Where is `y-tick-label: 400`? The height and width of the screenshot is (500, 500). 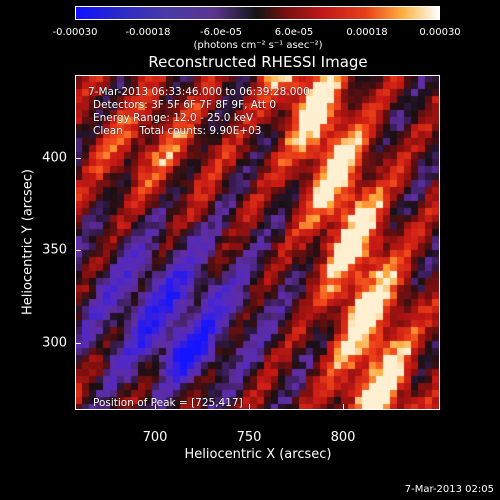
y-tick-label: 400 is located at coordinates (54, 158).